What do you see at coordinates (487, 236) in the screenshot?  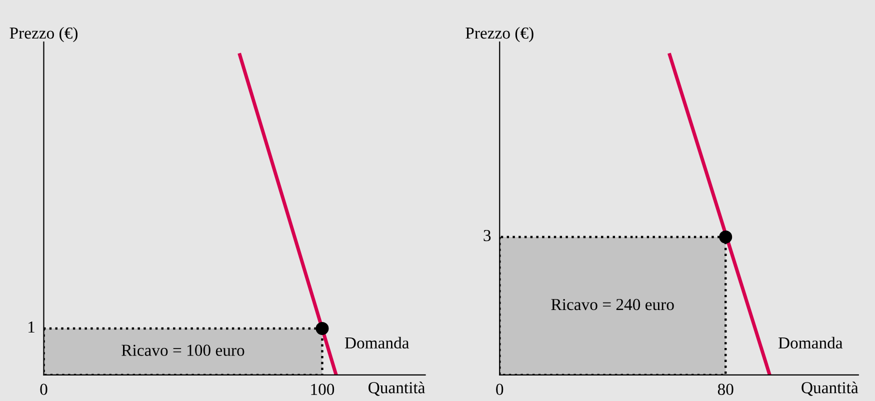 I see `text: 3` at bounding box center [487, 236].